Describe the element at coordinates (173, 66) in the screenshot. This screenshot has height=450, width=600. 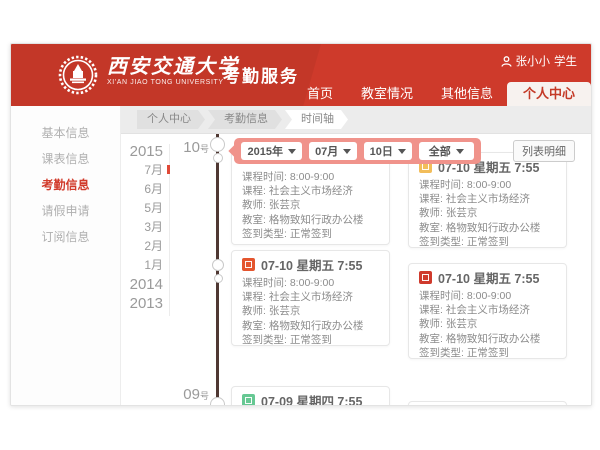
I see `university-name-cn: 西安交通大学` at that location.